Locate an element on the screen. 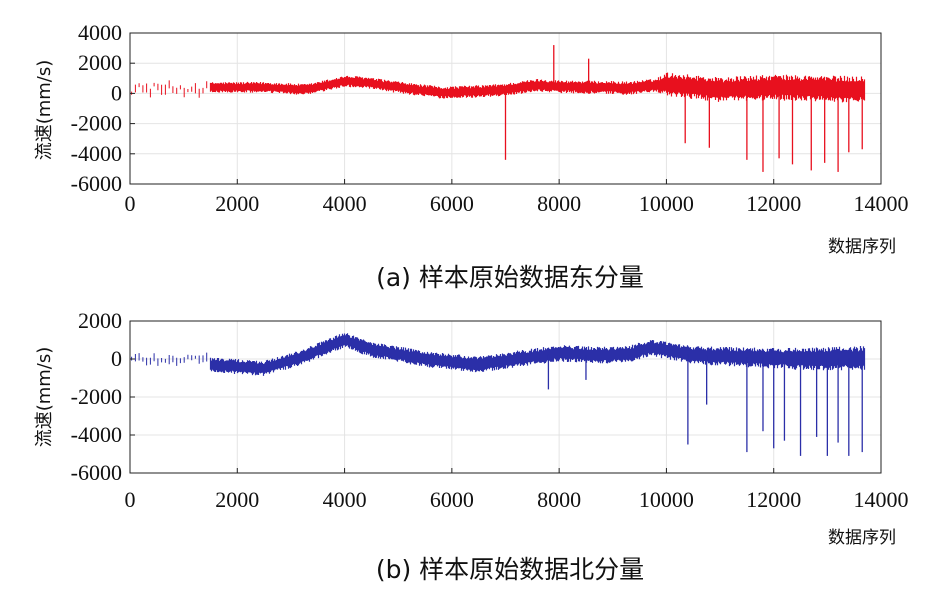  y-tick-label: 4000 is located at coordinates (100, 32).